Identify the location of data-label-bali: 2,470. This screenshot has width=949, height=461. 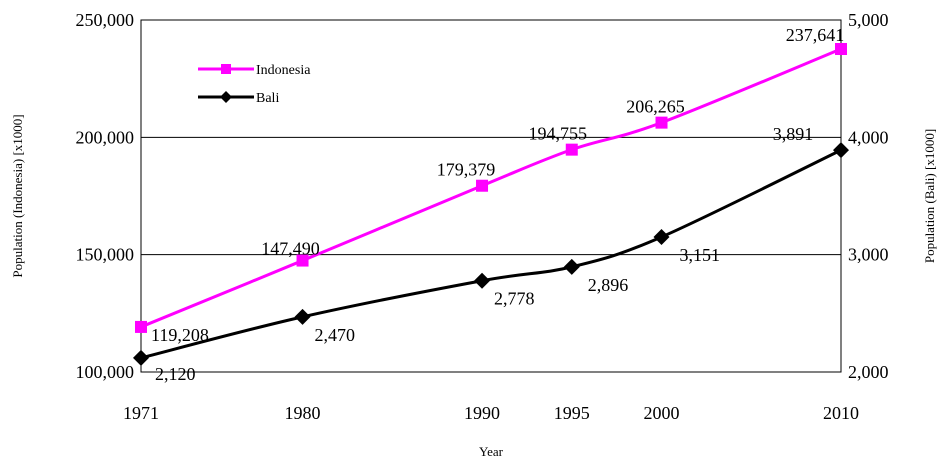
(335, 335).